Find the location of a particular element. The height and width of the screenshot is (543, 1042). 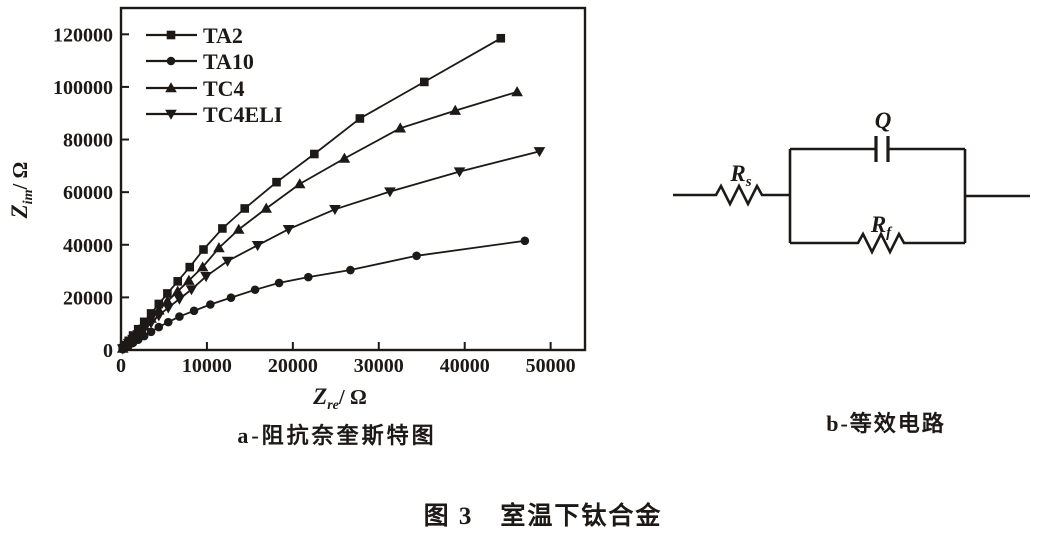

y-tick-label: 40000 is located at coordinates (88, 246).